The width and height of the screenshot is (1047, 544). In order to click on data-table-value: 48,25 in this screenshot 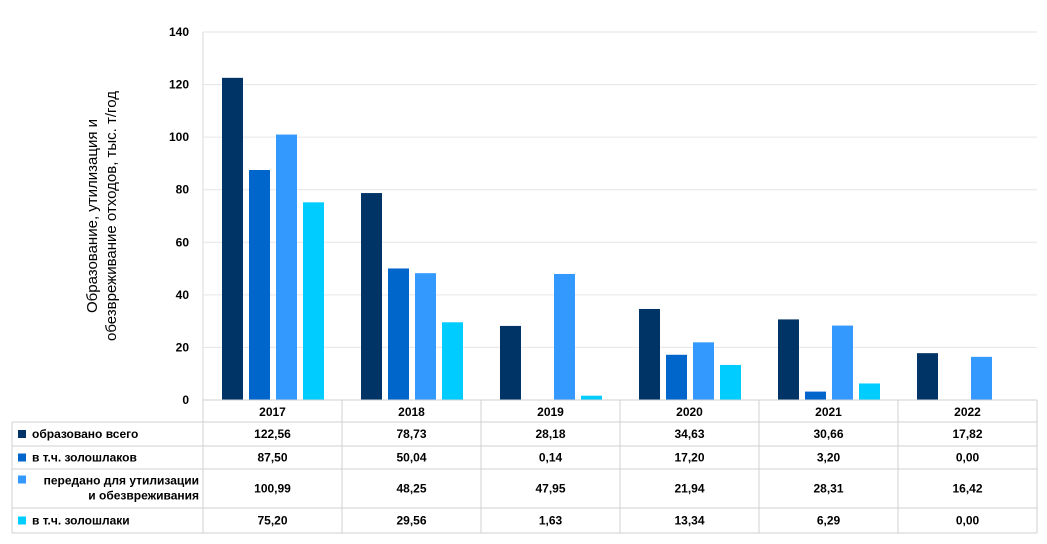, I will do `click(411, 489)`.